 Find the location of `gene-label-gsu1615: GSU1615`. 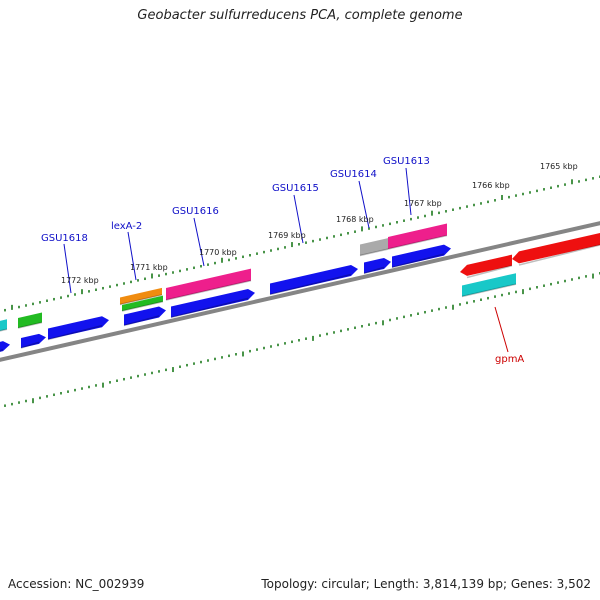

gene-label-gsu1615: GSU1615 is located at coordinates (295, 188).